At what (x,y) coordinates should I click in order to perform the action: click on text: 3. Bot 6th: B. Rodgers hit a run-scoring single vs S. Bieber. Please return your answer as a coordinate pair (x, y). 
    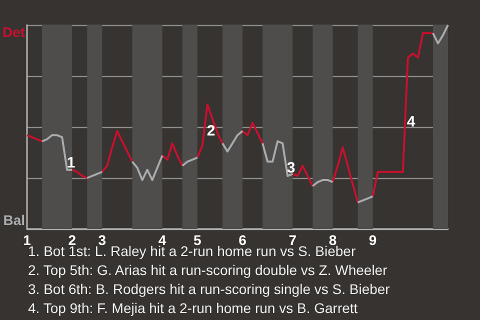
    Looking at the image, I should click on (209, 289).